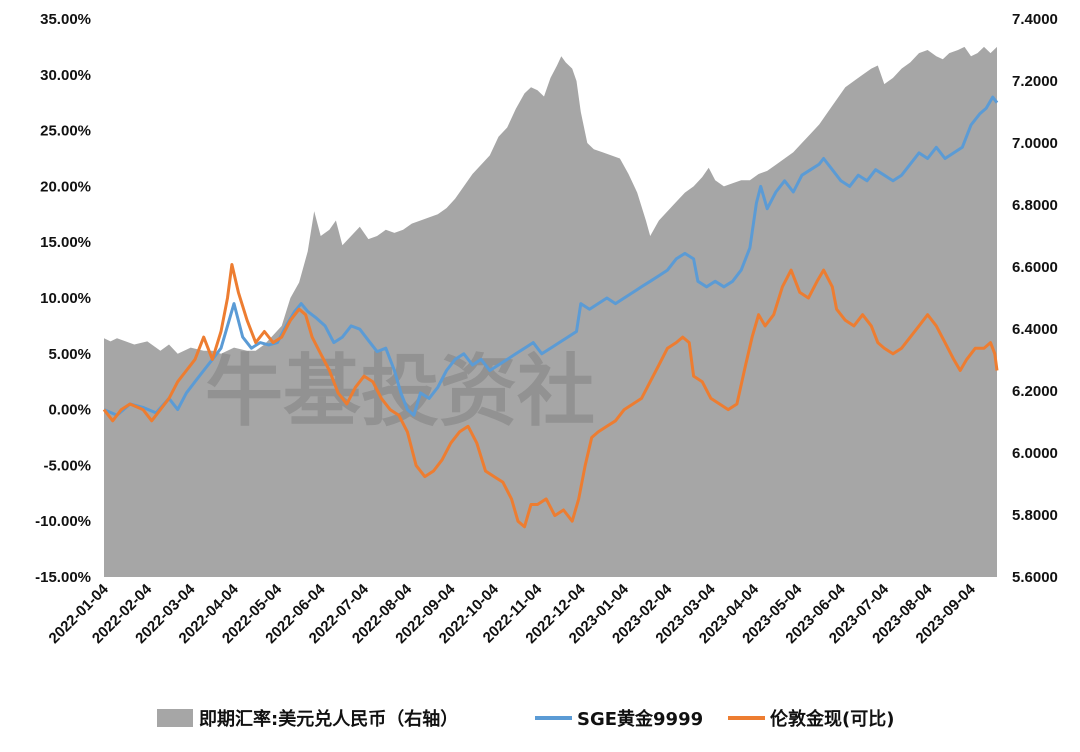  Describe the element at coordinates (1035, 205) in the screenshot. I see `right-y-tick-label: 6.8000` at that location.